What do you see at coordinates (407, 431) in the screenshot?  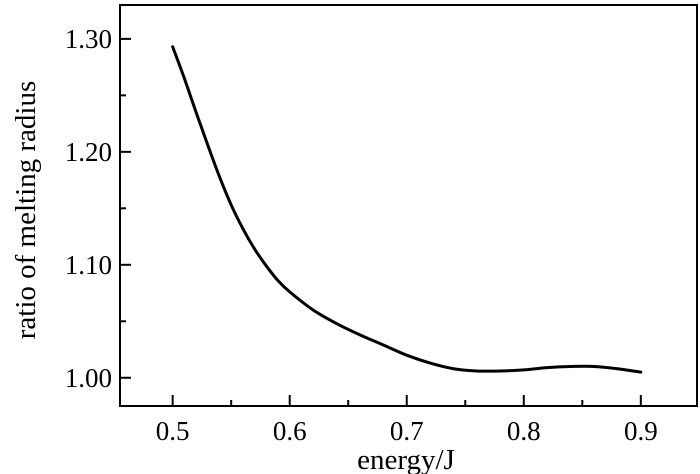 I see `x-tick-label: 0.7` at bounding box center [407, 431].